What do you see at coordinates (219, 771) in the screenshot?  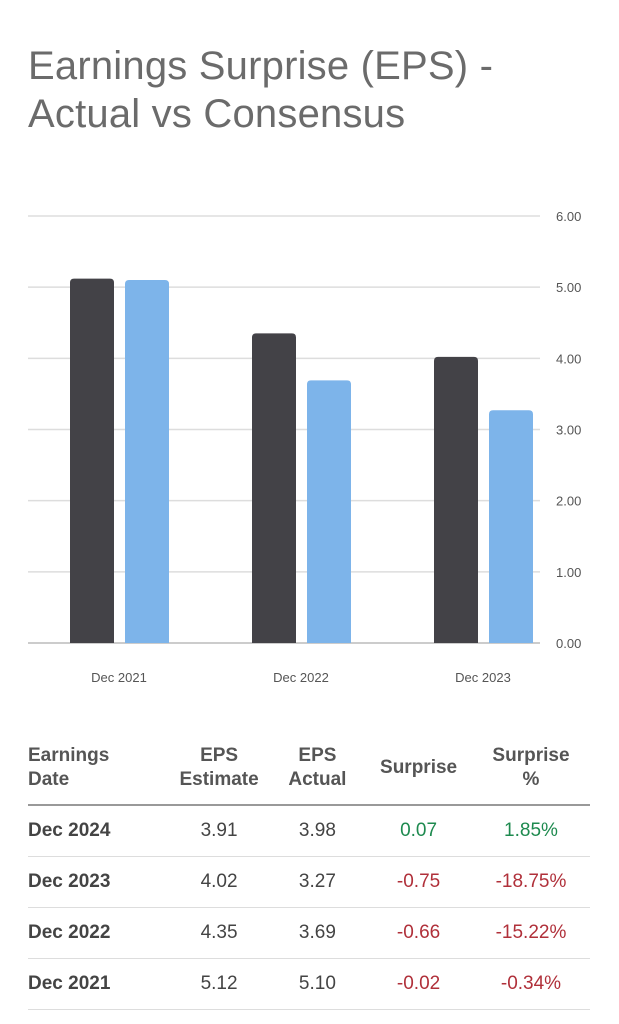 I see `column-header: EPS Estimate` at bounding box center [219, 771].